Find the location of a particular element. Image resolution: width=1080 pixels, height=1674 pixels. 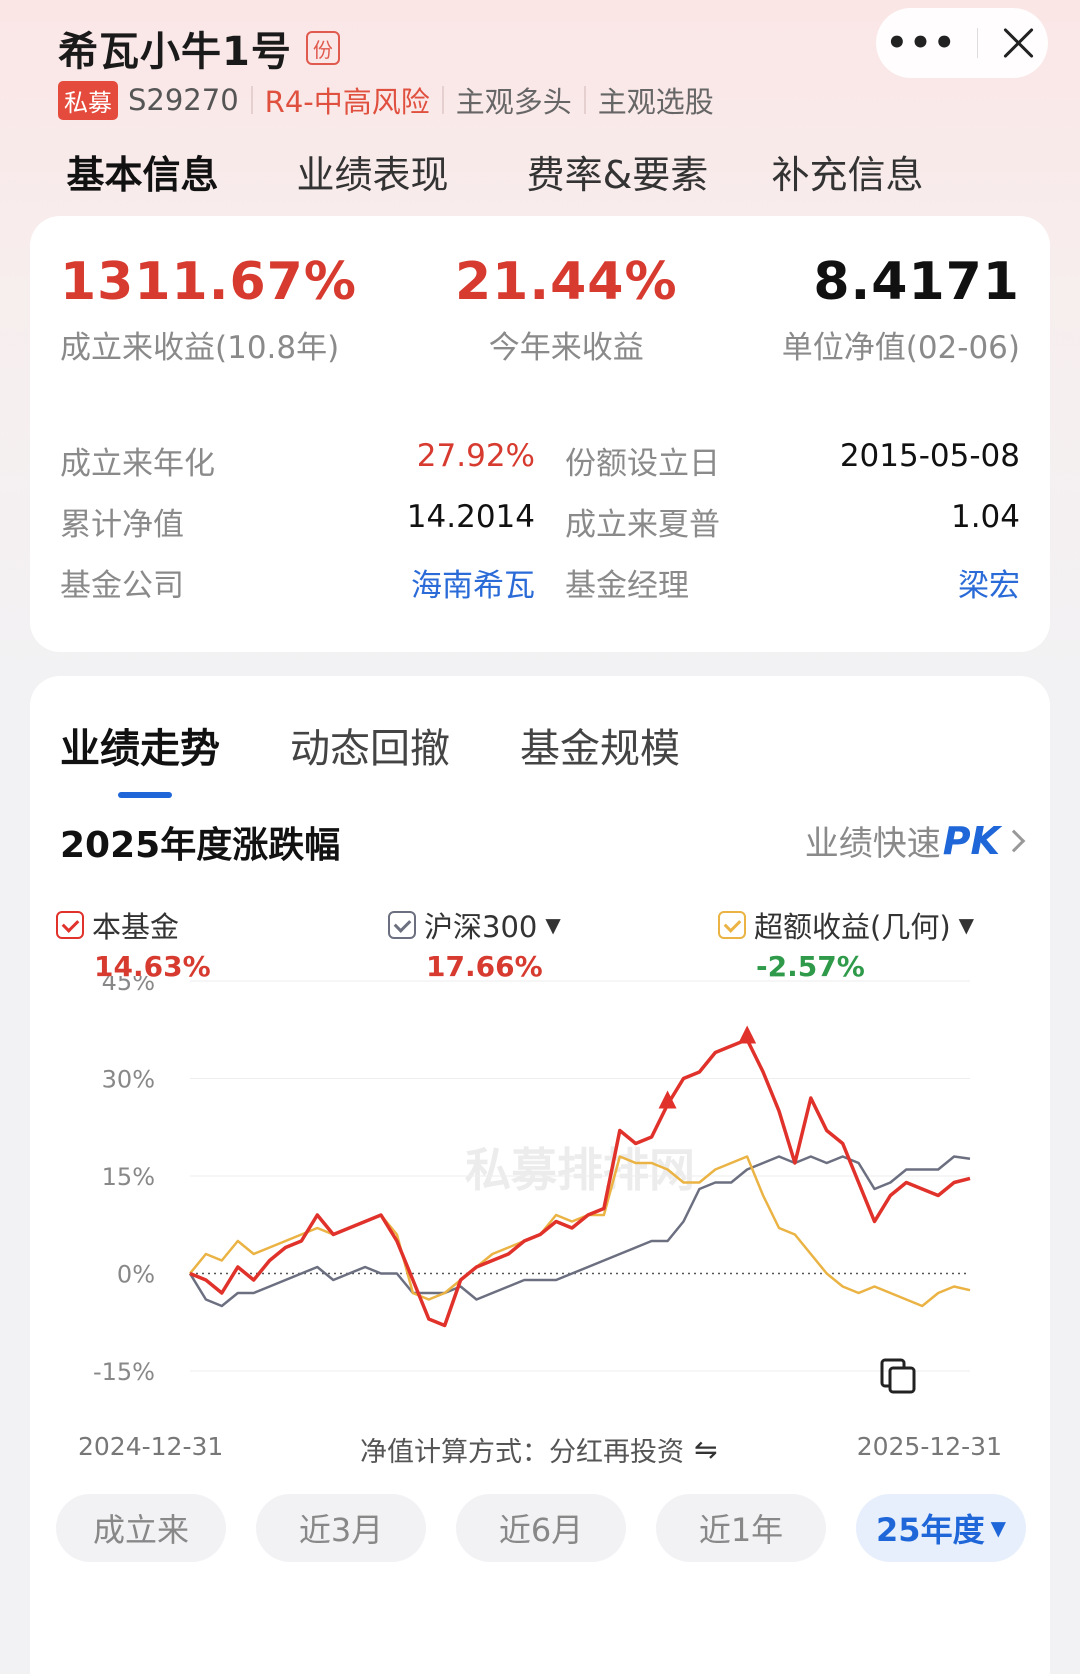

legend-benchmark: 沪深300 ▼ 17.66% is located at coordinates (474, 943).